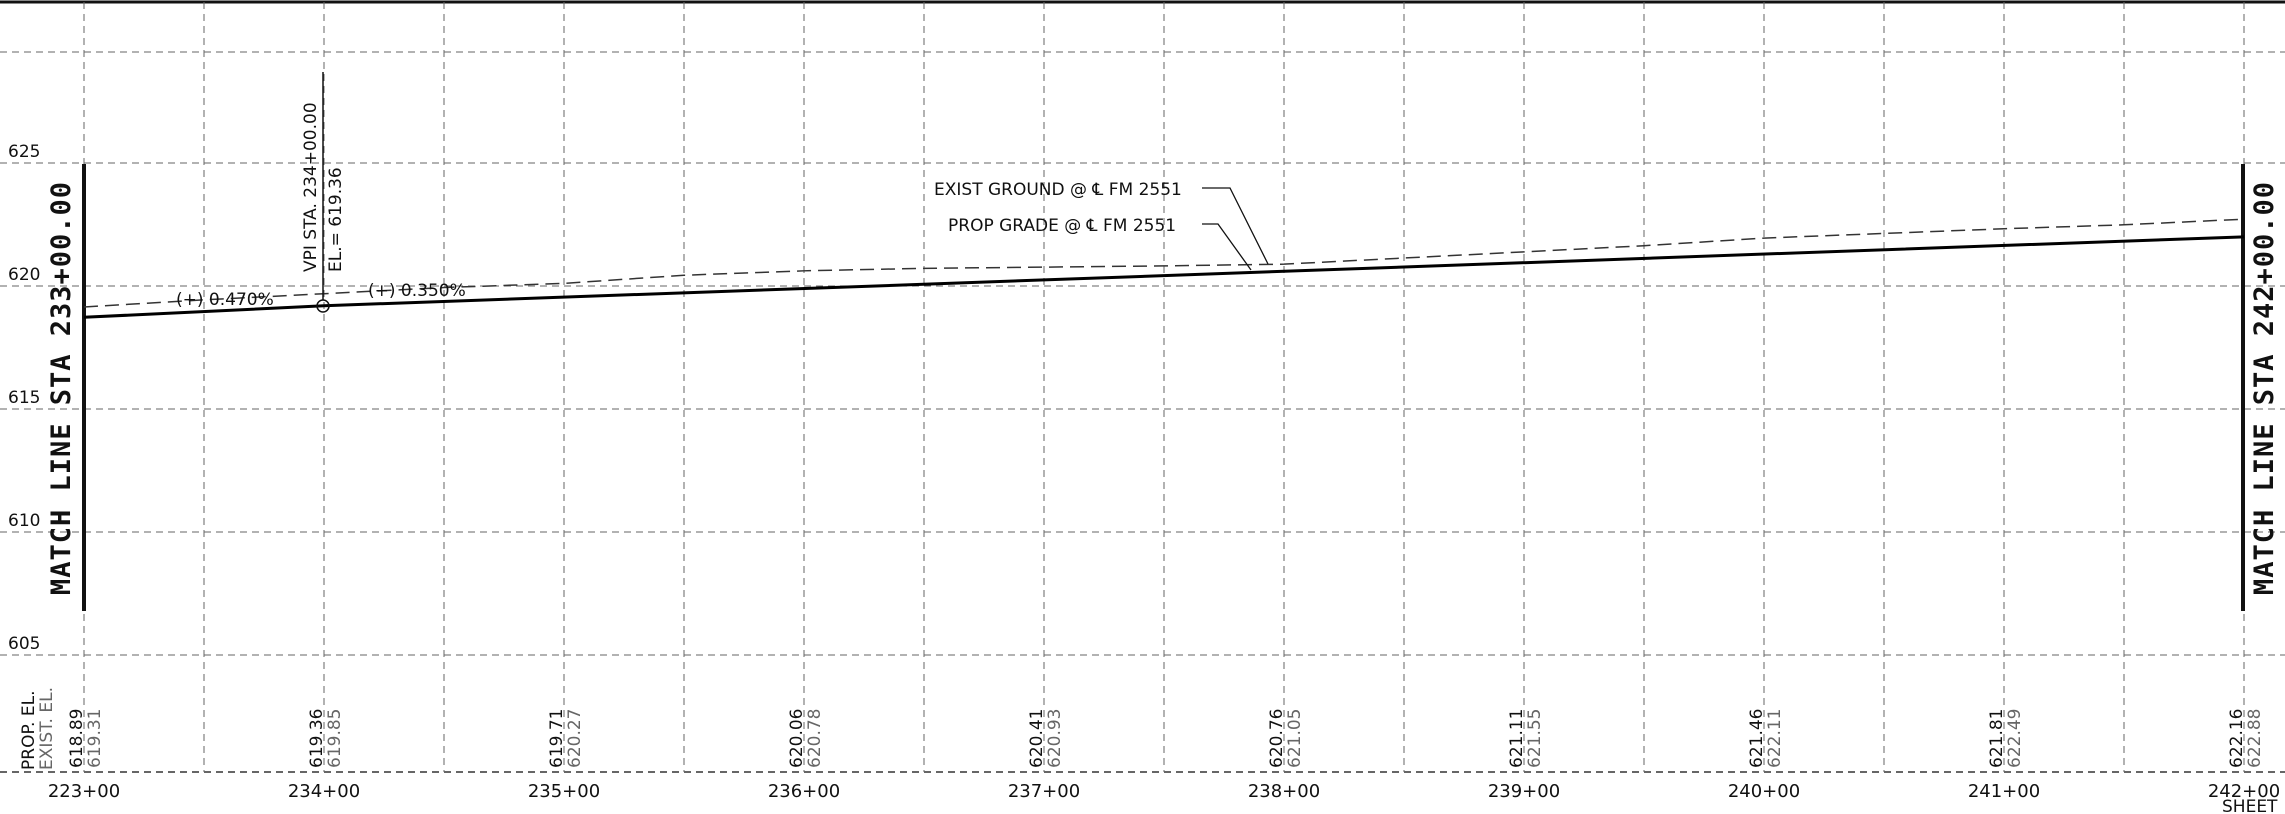  What do you see at coordinates (2255, 738) in the screenshot?
I see `exist-el-value: 622.88` at bounding box center [2255, 738].